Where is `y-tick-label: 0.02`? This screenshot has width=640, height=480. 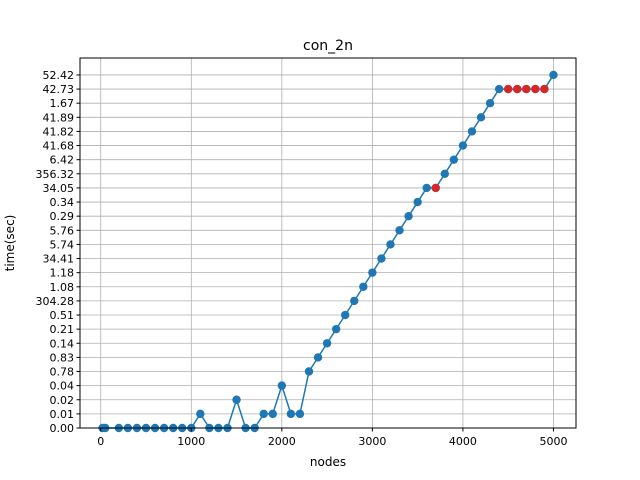 y-tick-label: 0.02 is located at coordinates (62, 400).